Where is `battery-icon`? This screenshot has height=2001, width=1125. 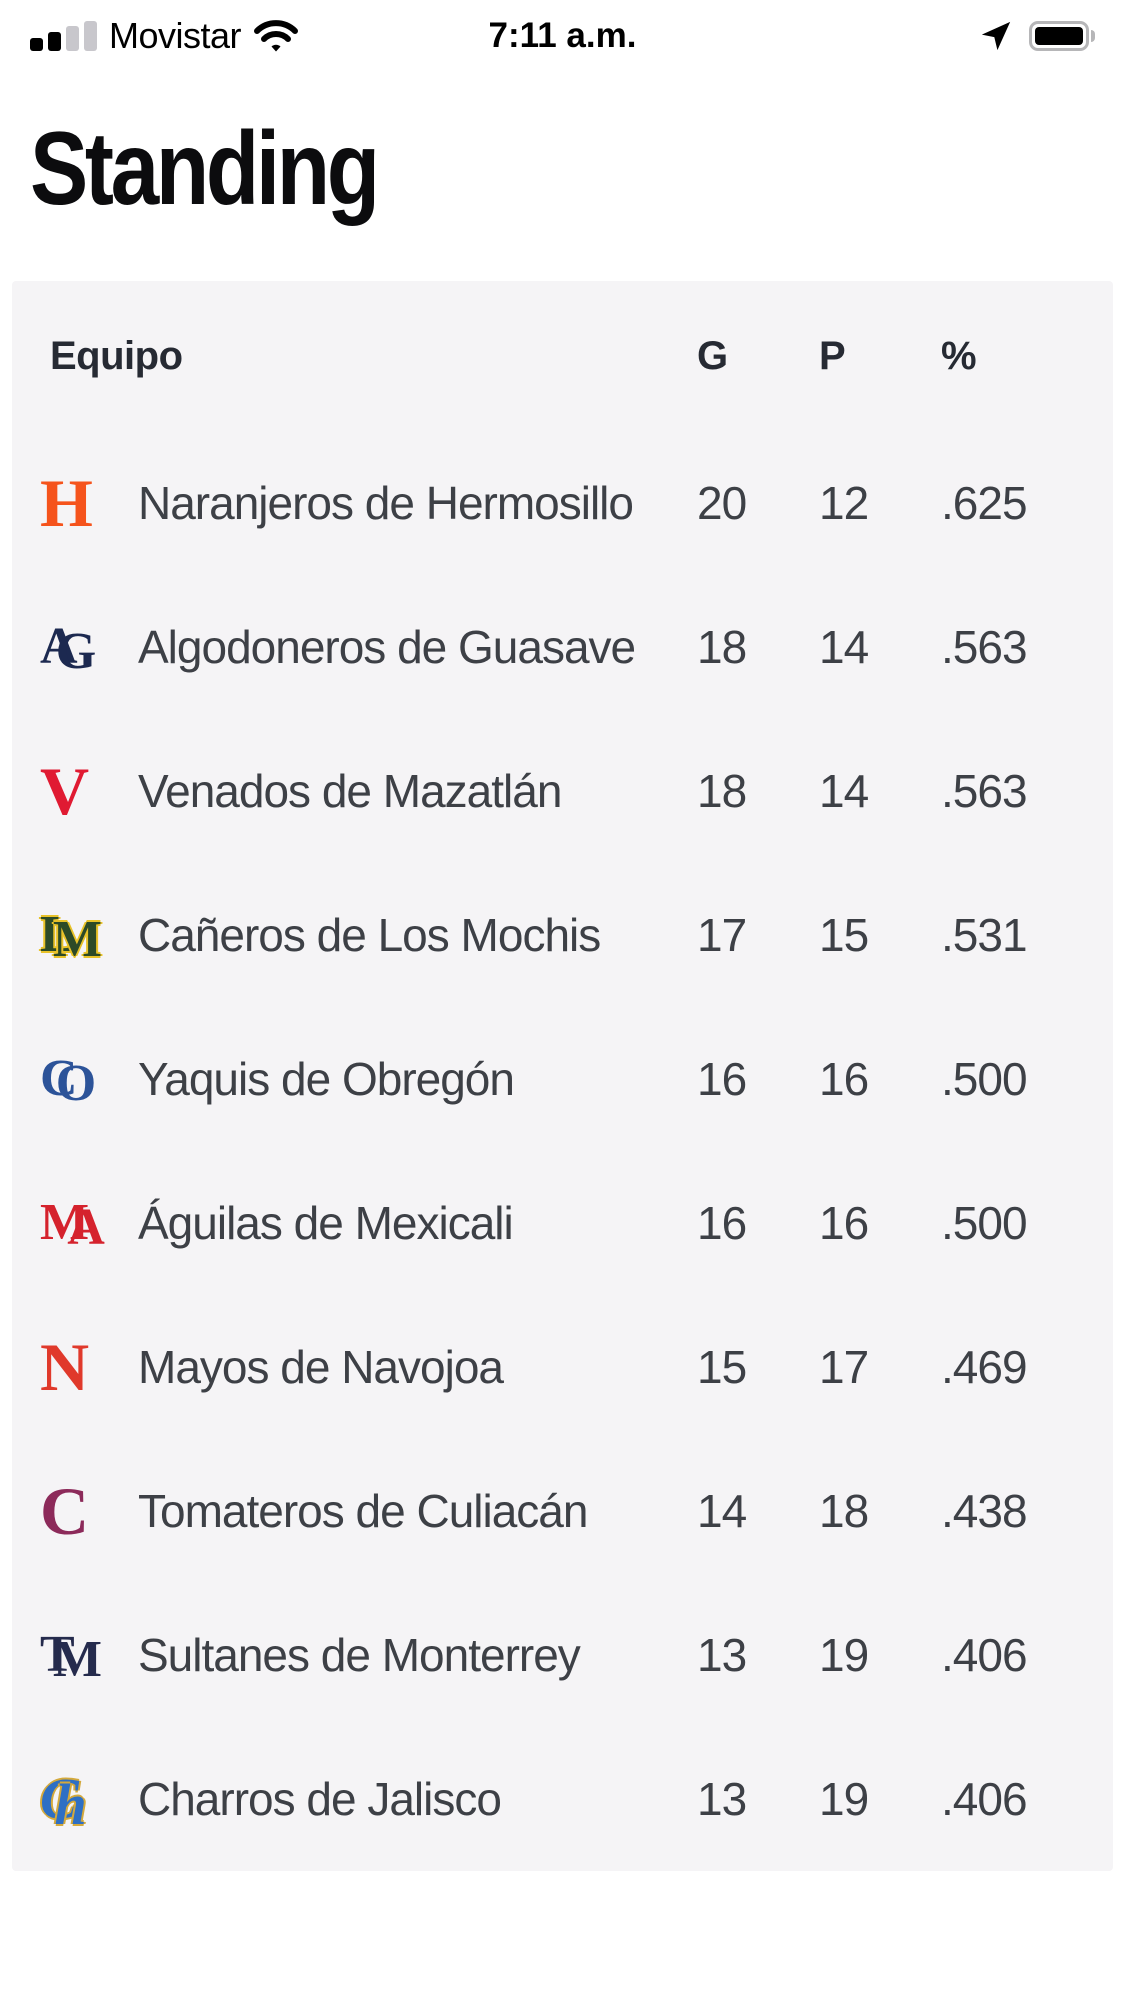
battery-icon is located at coordinates (1062, 36).